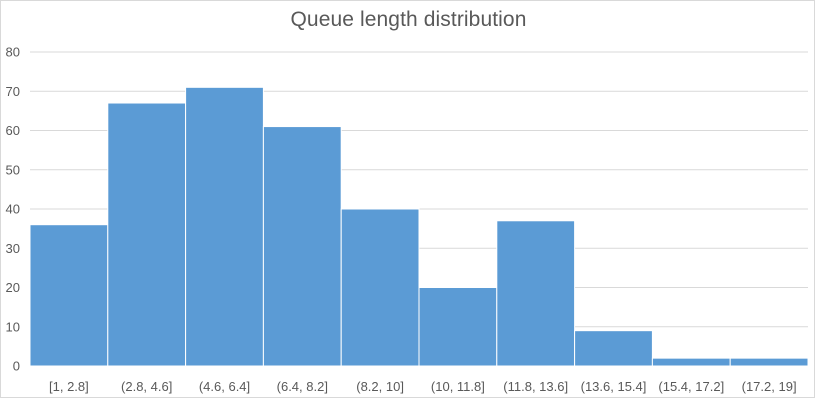 This screenshot has width=817, height=400. Describe the element at coordinates (16, 366) in the screenshot. I see `y-tick-label: 0` at that location.